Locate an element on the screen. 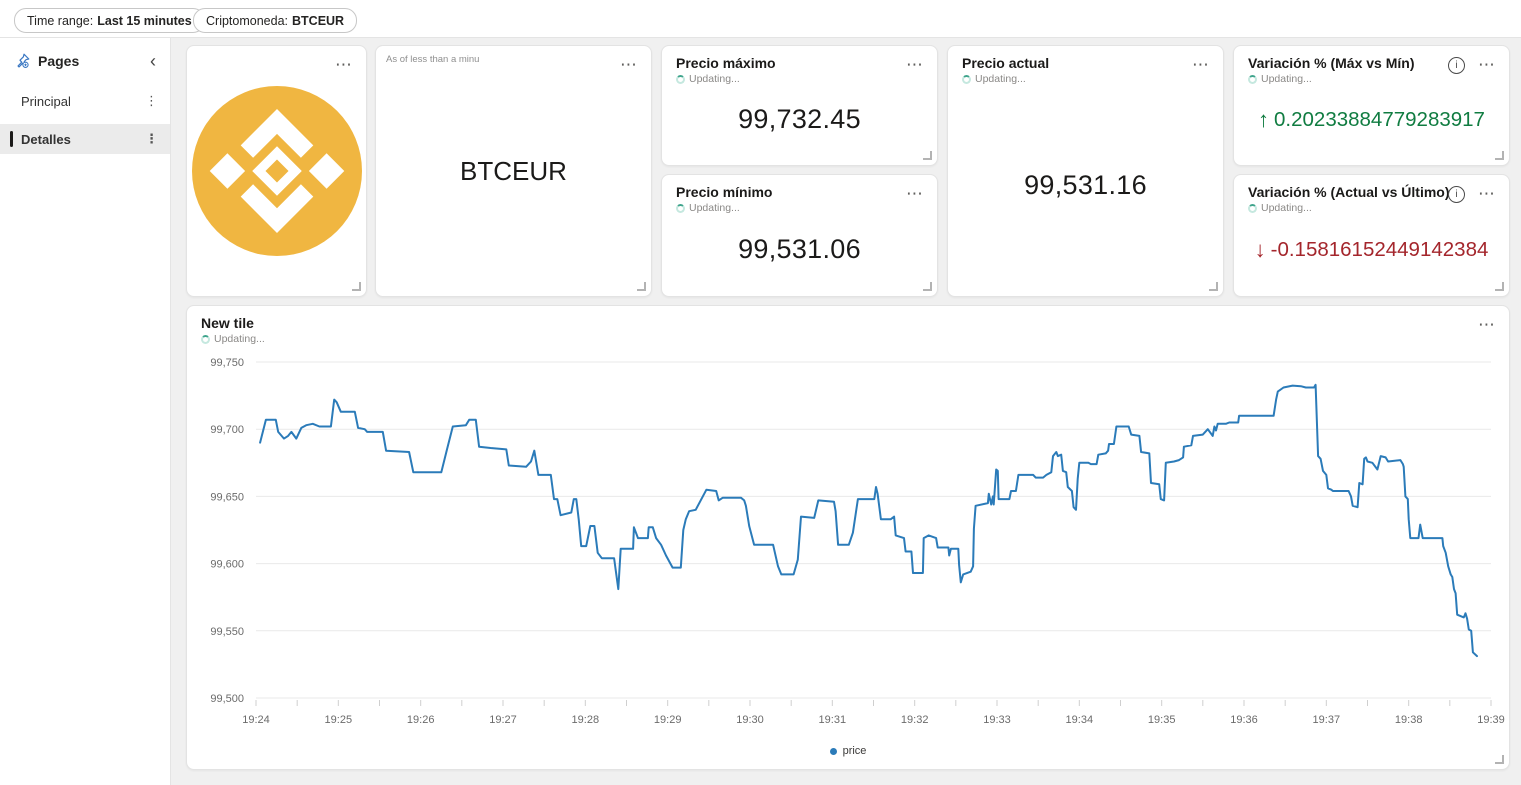  tile-precio-minimo: Precio mínimo Updating... ⋯ 99,531.06 is located at coordinates (799, 235).